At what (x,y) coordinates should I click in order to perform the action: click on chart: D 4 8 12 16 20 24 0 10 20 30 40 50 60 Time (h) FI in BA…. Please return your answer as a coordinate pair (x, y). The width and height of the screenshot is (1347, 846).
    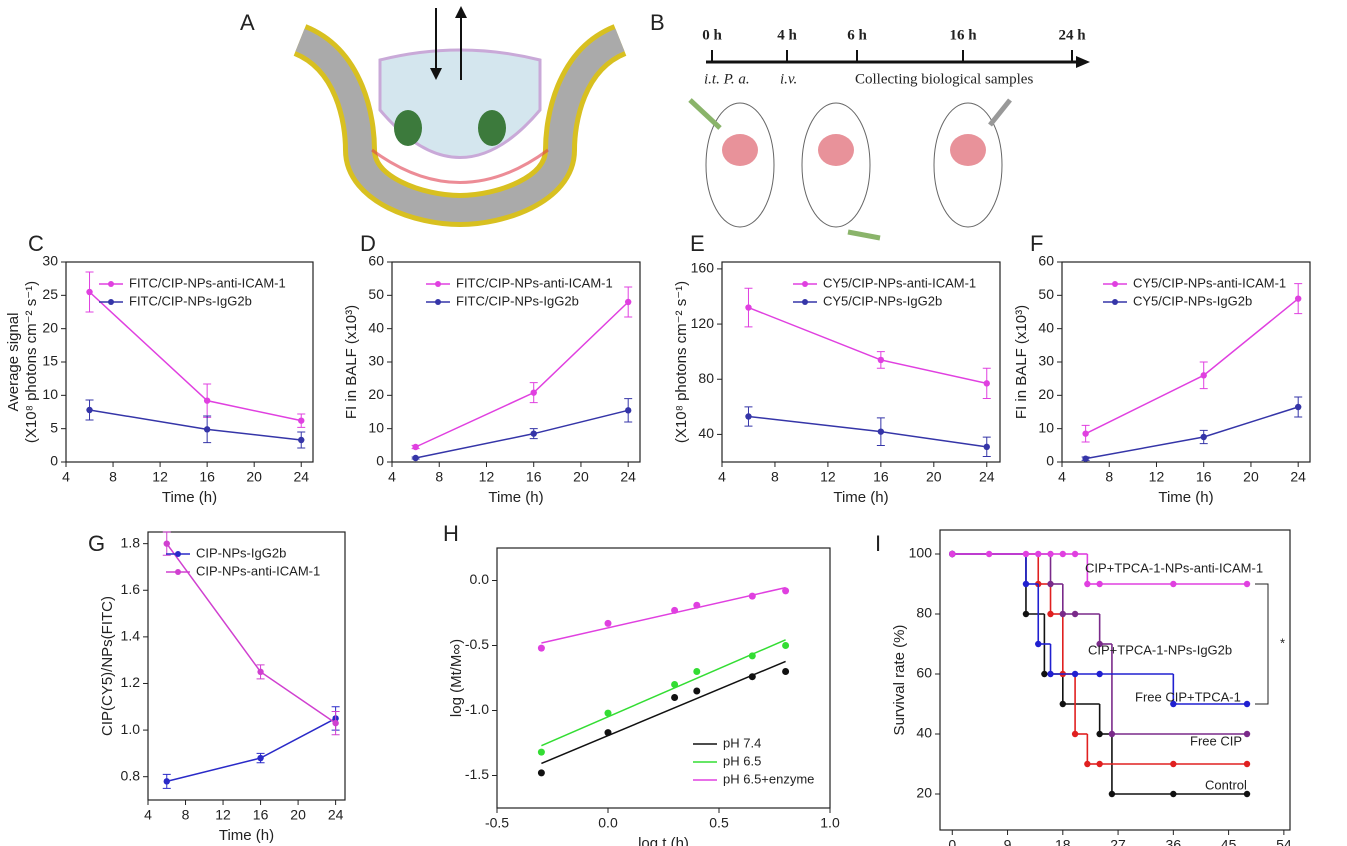
    Looking at the image, I should click on (492, 368).